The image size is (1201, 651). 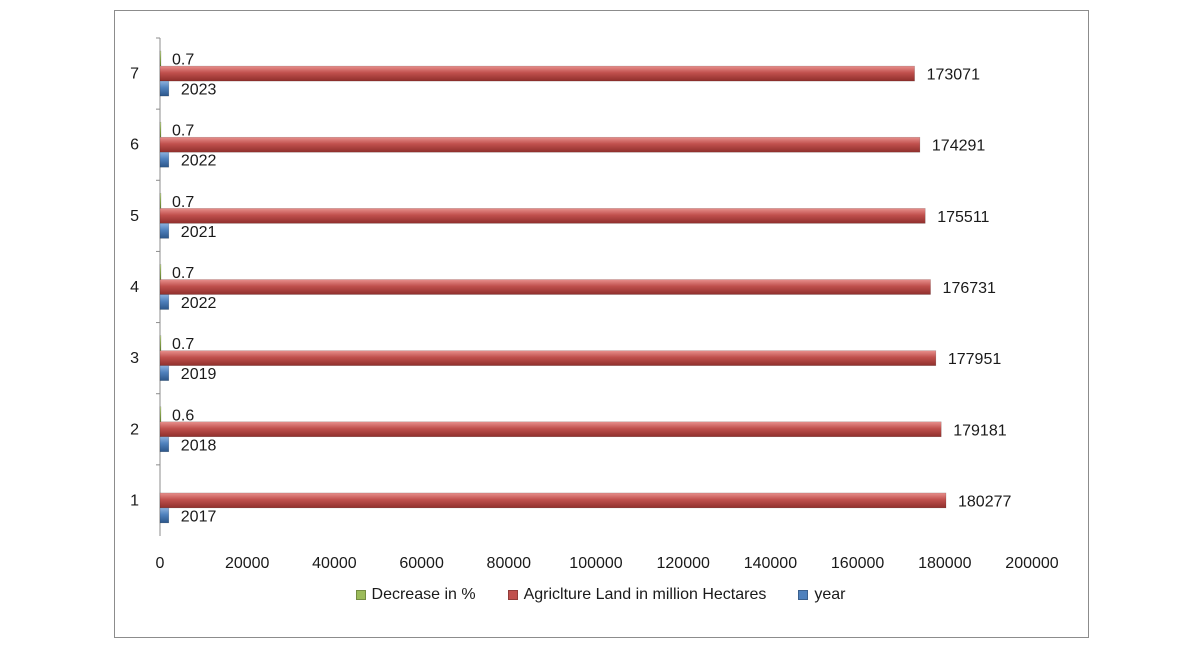 I want to click on data-label: 173071, so click(x=953, y=75).